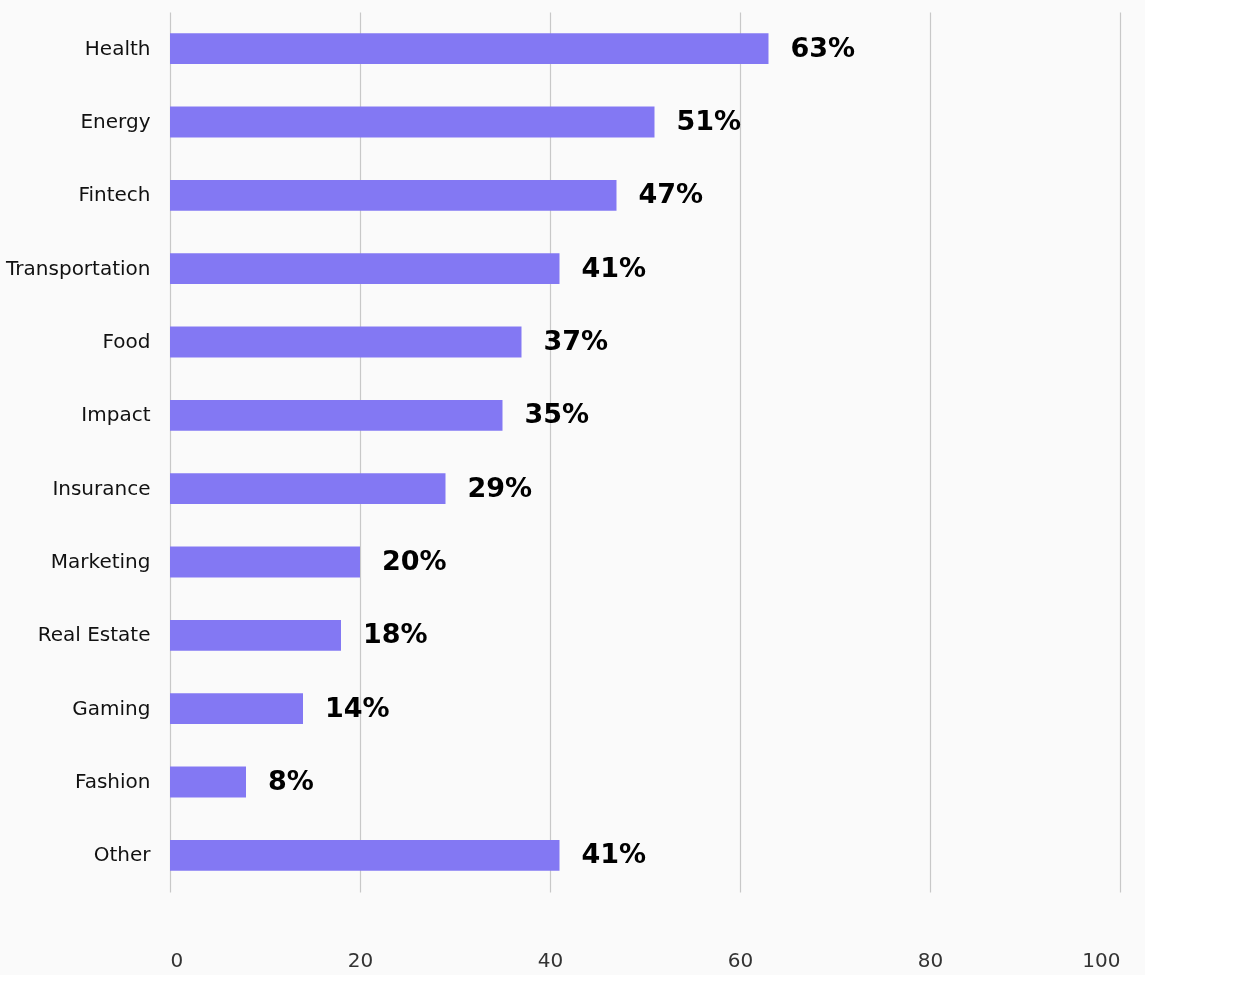  I want to click on y-tick-label: Health, so click(117, 47).